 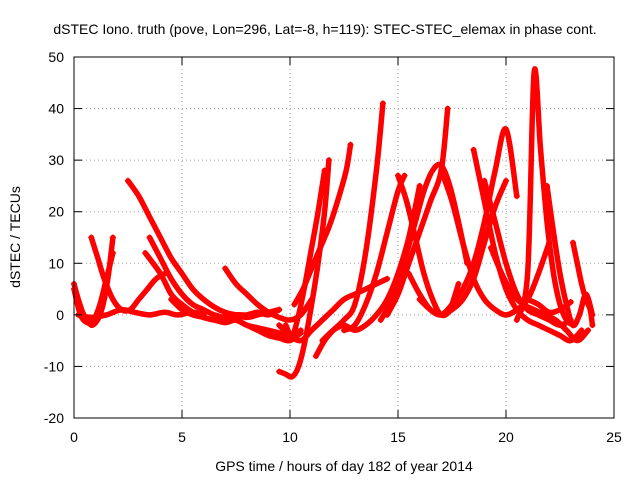 What do you see at coordinates (344, 466) in the screenshot?
I see `x-axis-label: GPS time / hours of day 182 of year 2014` at bounding box center [344, 466].